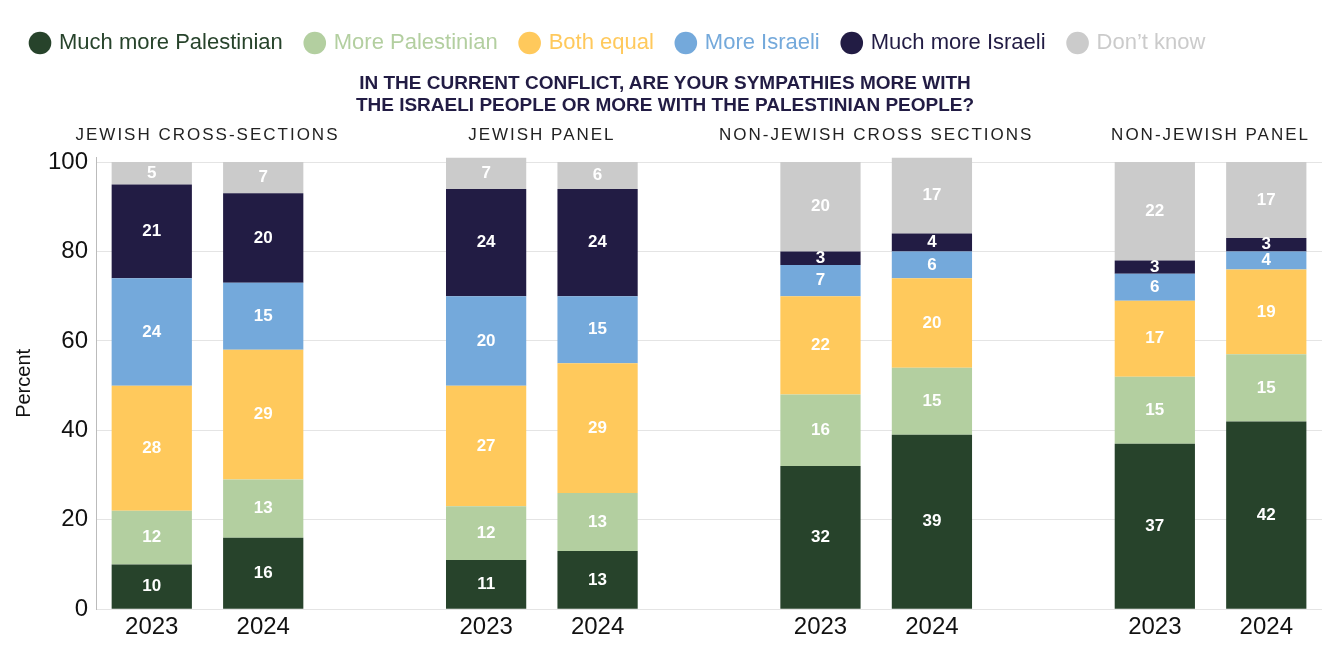 This screenshot has height=654, width=1340. I want to click on data-label: 11, so click(486, 584).